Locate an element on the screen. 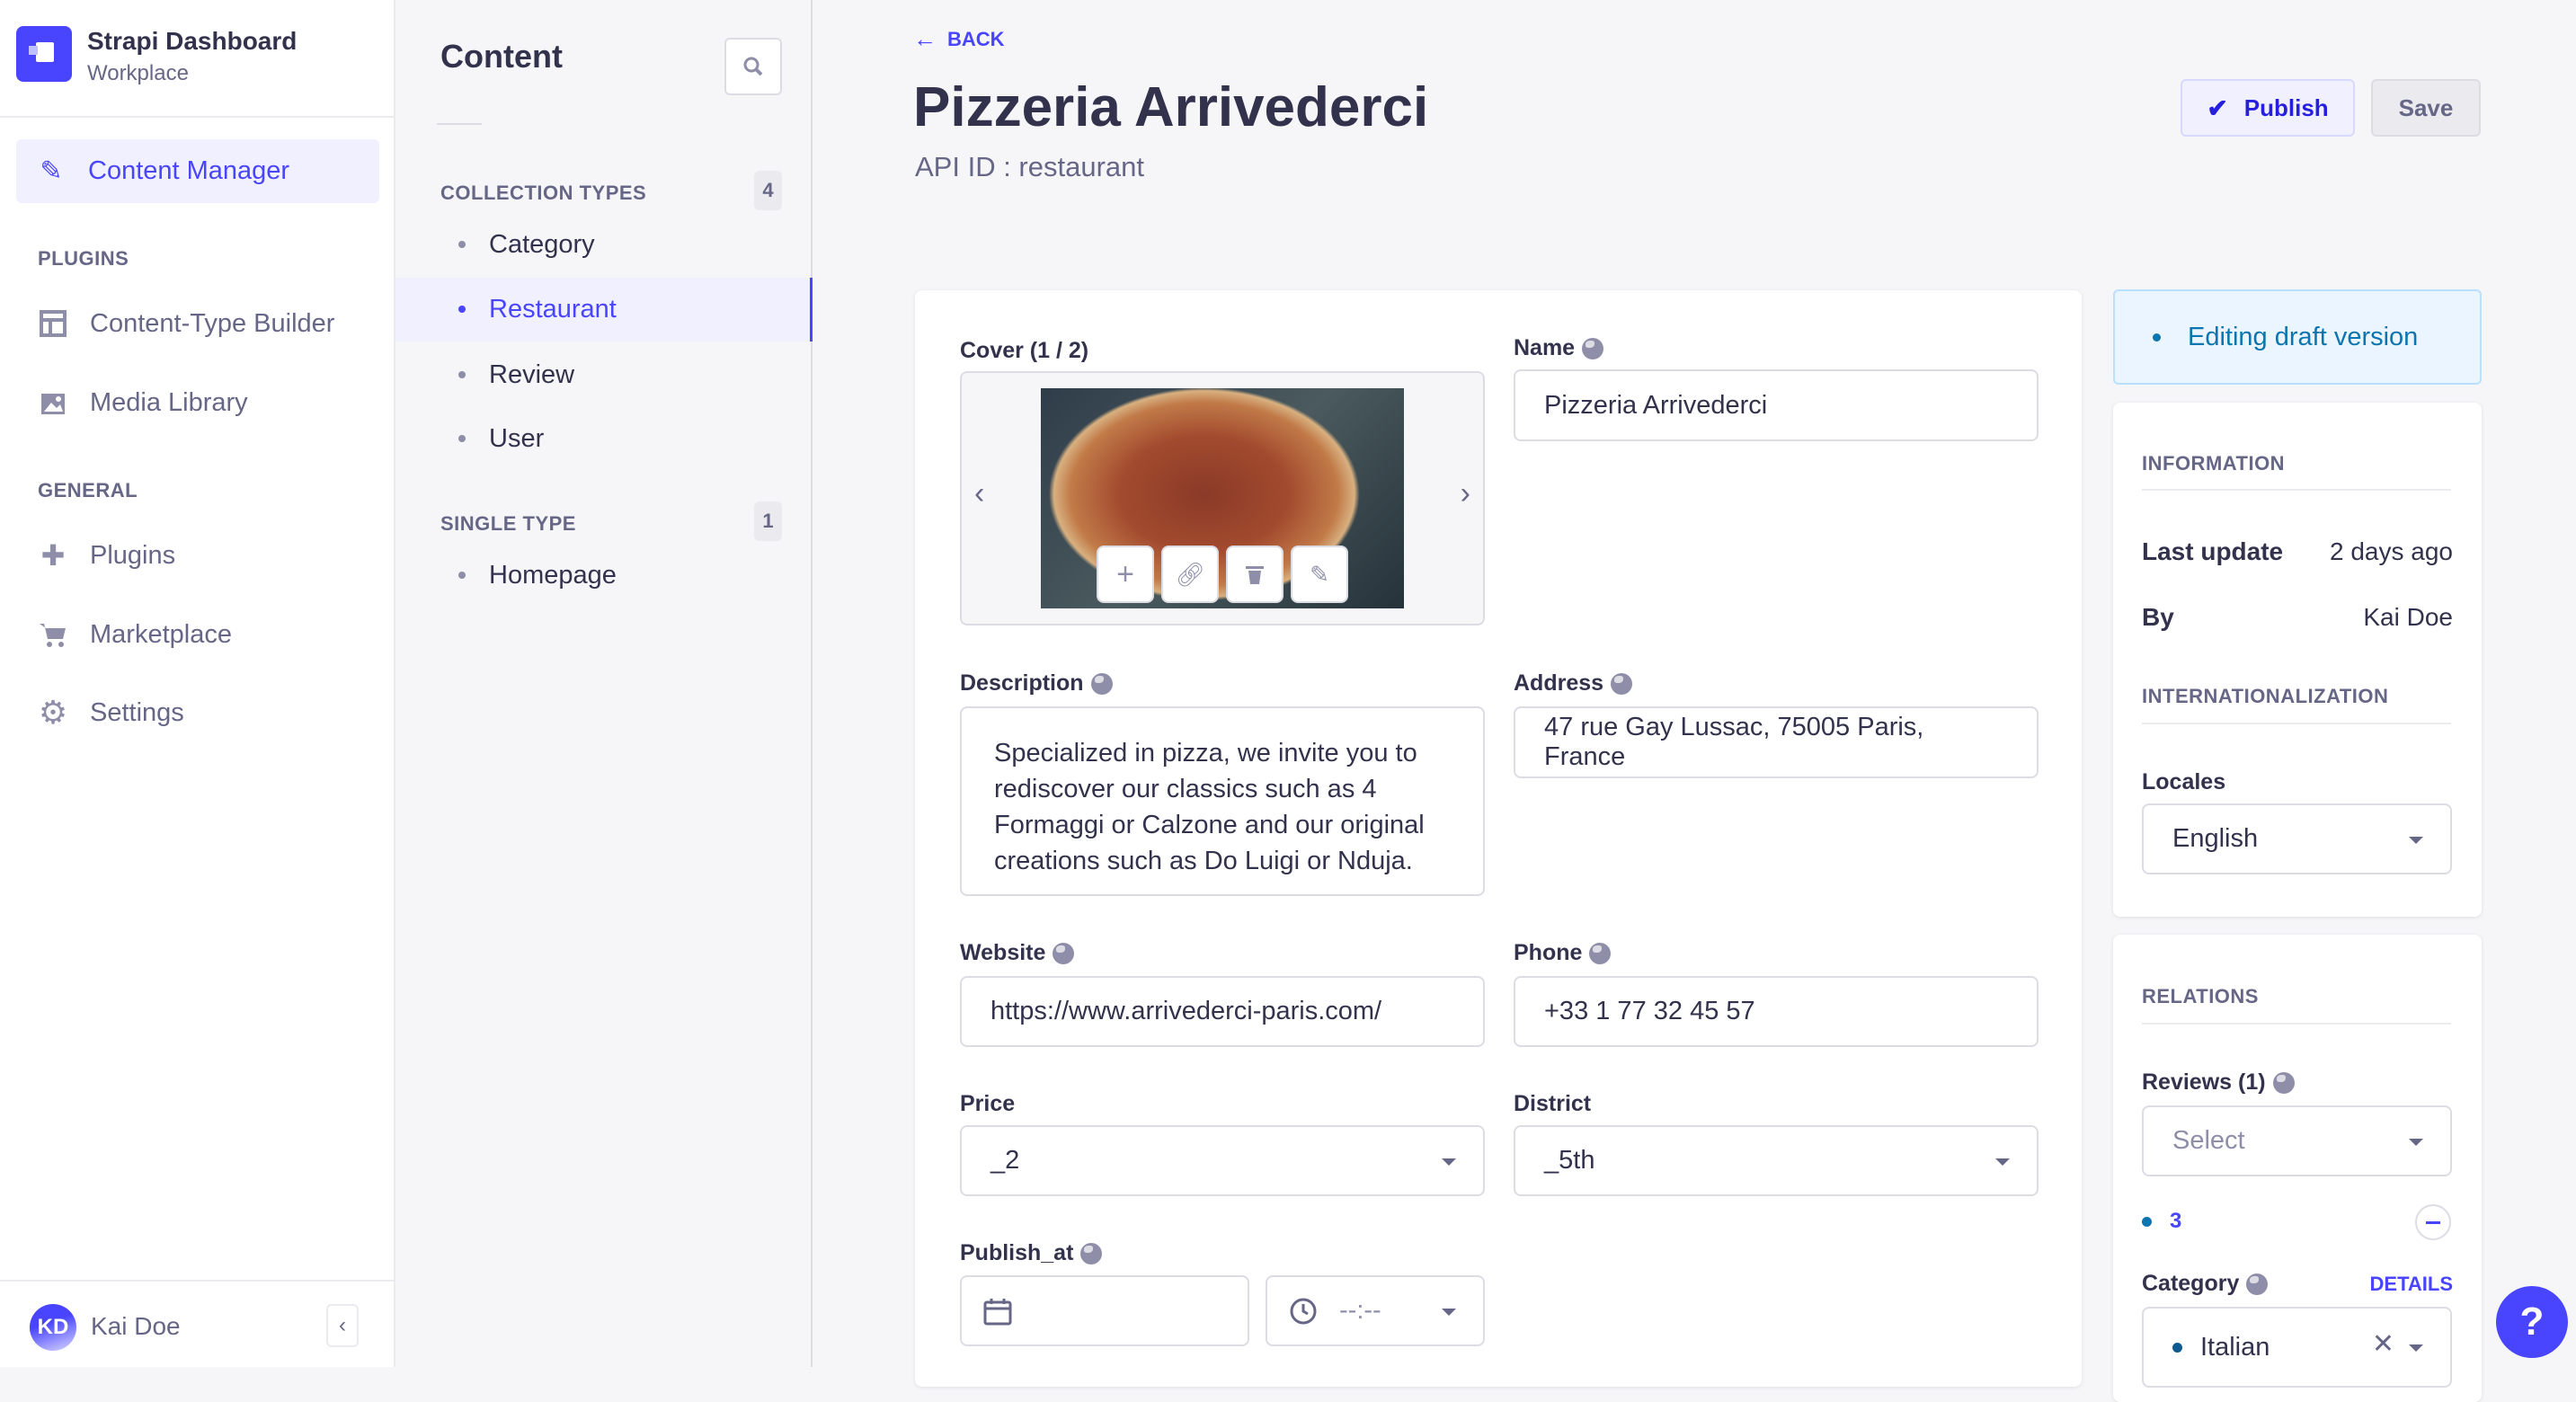  next-media-button: › is located at coordinates (1465, 493).